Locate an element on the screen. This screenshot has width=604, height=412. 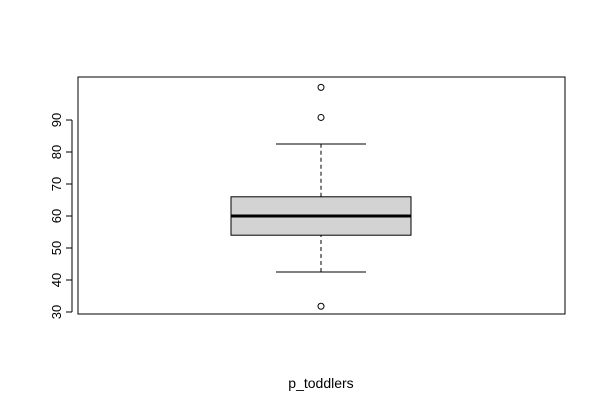
y-tick-label: 40 is located at coordinates (56, 280).